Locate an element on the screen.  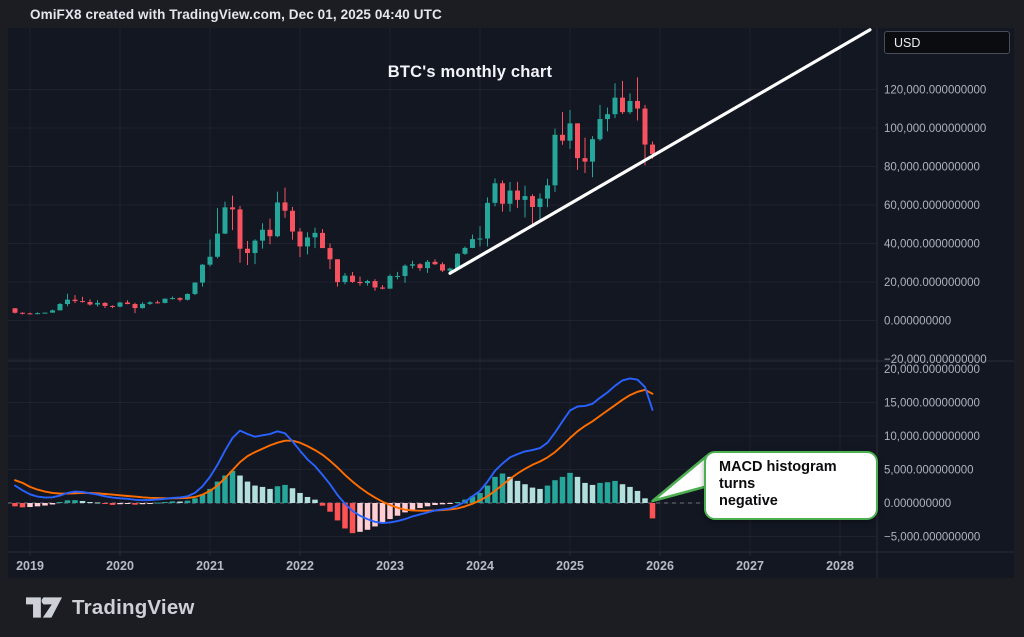
callout-line: negative is located at coordinates (748, 501).